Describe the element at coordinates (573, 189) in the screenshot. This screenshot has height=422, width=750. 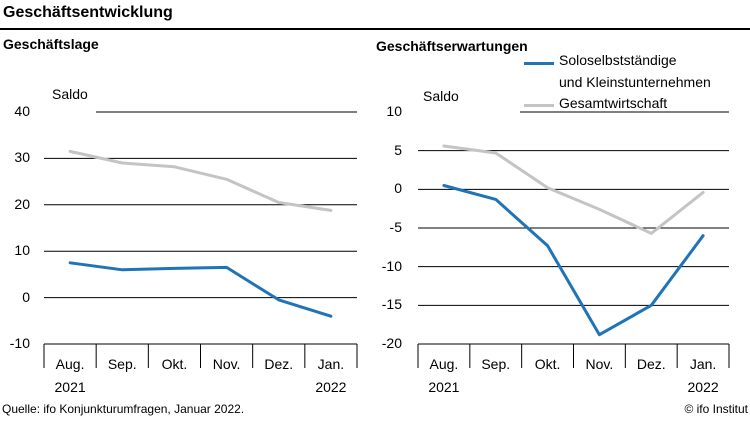
I see `series-line-erw-gesamt` at that location.